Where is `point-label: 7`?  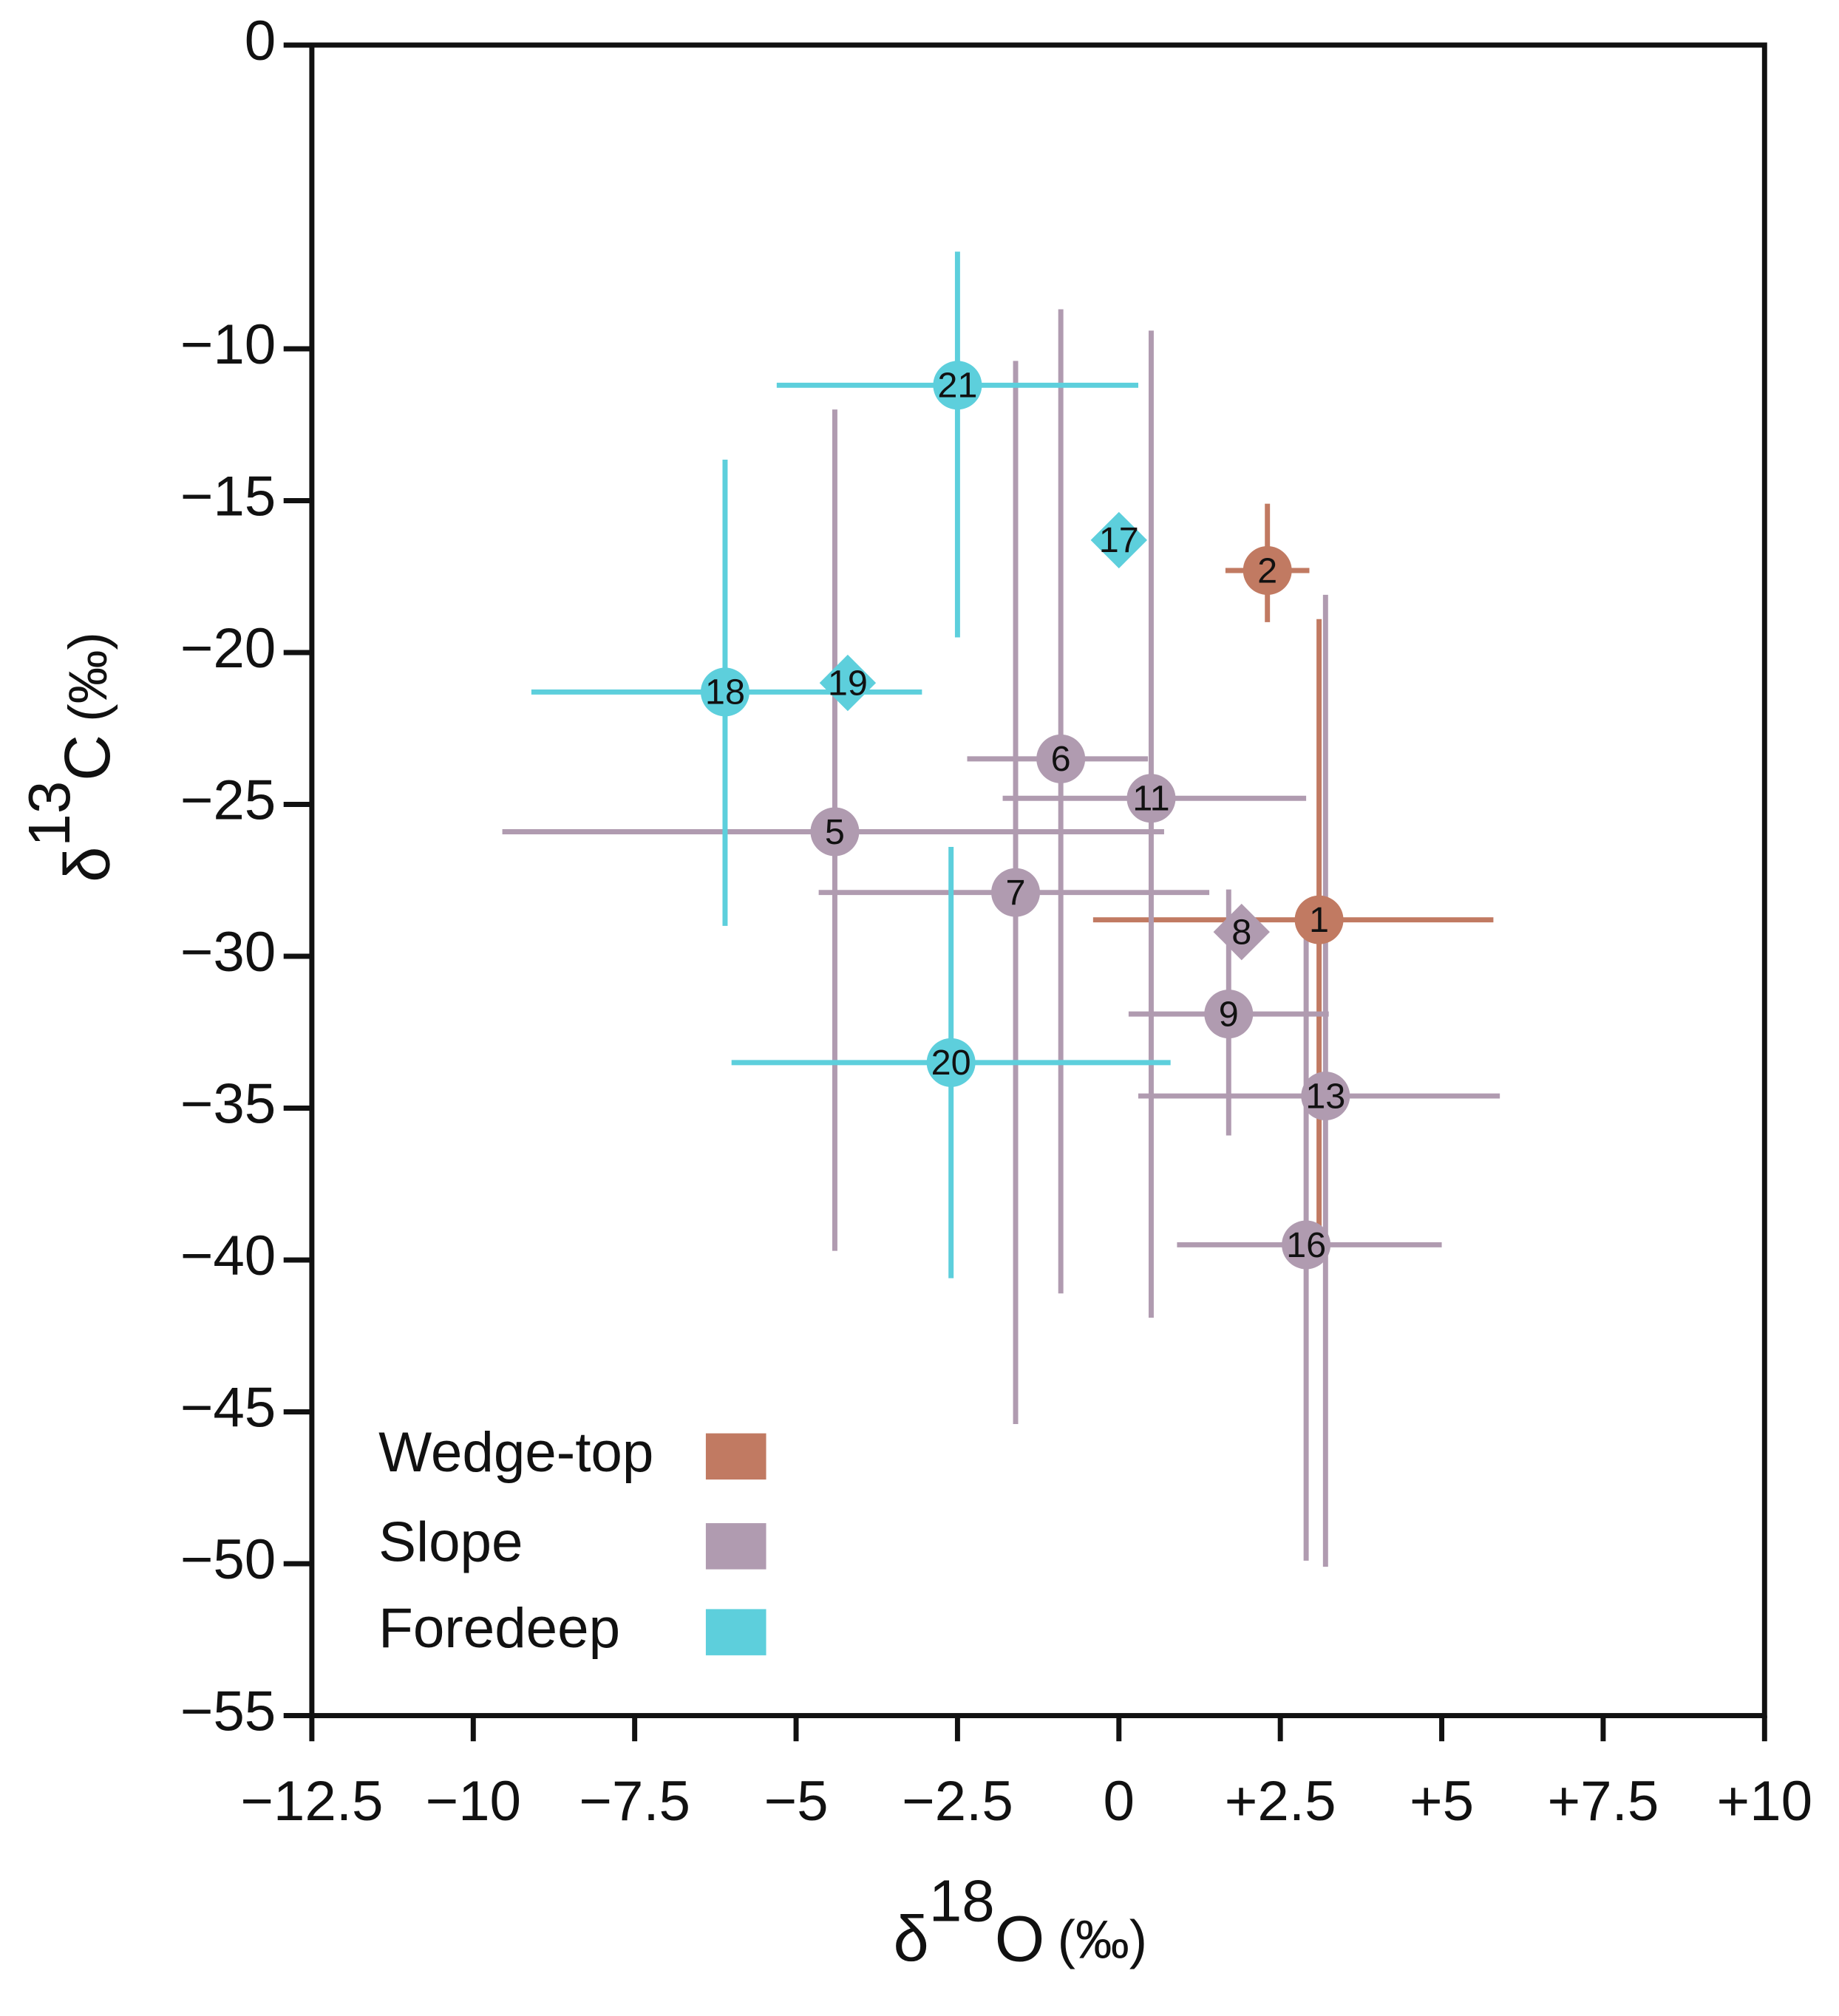
point-label: 7 is located at coordinates (1016, 893).